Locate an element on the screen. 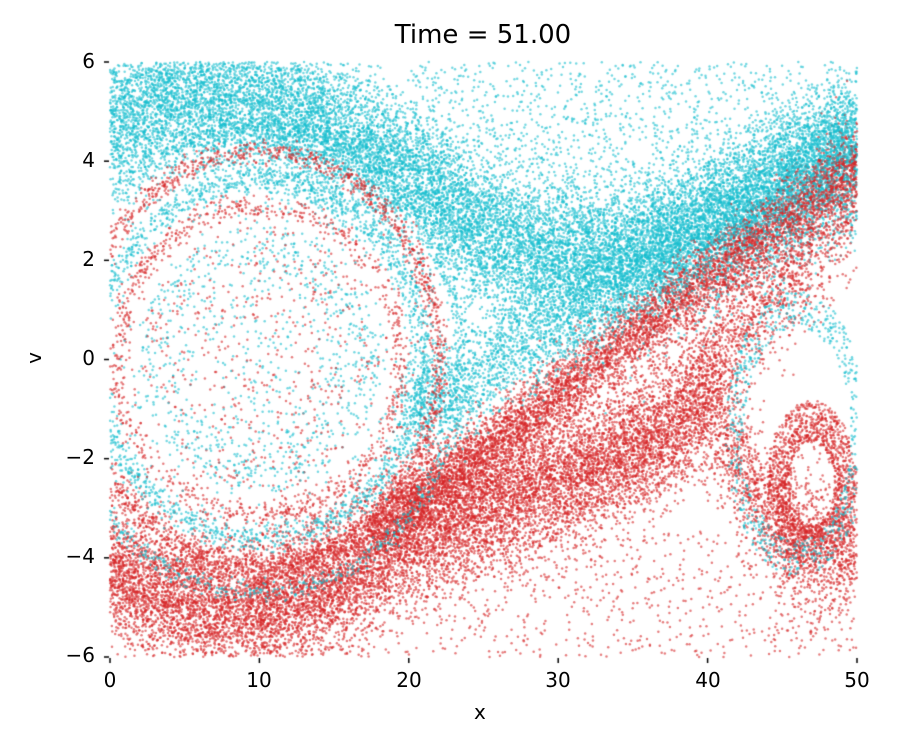 The image size is (900, 750). y-tick-label: 0 is located at coordinates (88, 358).